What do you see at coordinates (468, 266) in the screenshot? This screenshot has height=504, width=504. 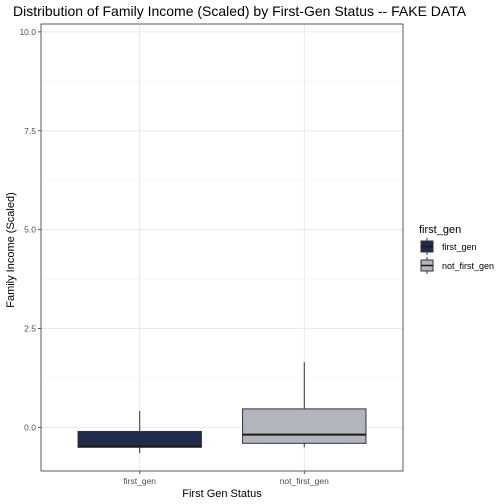 I see `legend-label: not_first_gen` at bounding box center [468, 266].